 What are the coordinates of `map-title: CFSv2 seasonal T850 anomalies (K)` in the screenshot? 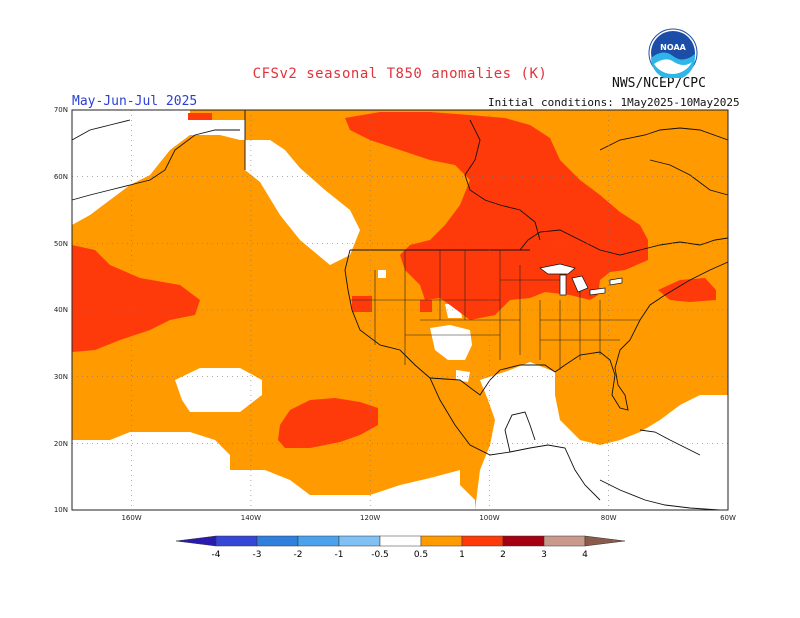 It's located at (400, 74).